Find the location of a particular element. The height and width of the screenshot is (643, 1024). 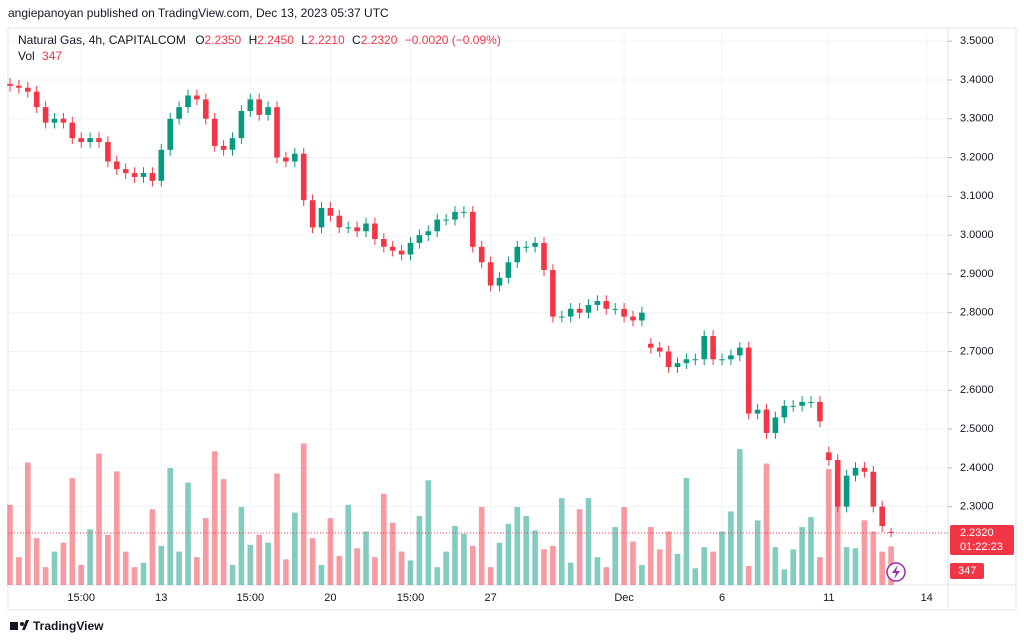

legend-low-label: L is located at coordinates (304, 40).